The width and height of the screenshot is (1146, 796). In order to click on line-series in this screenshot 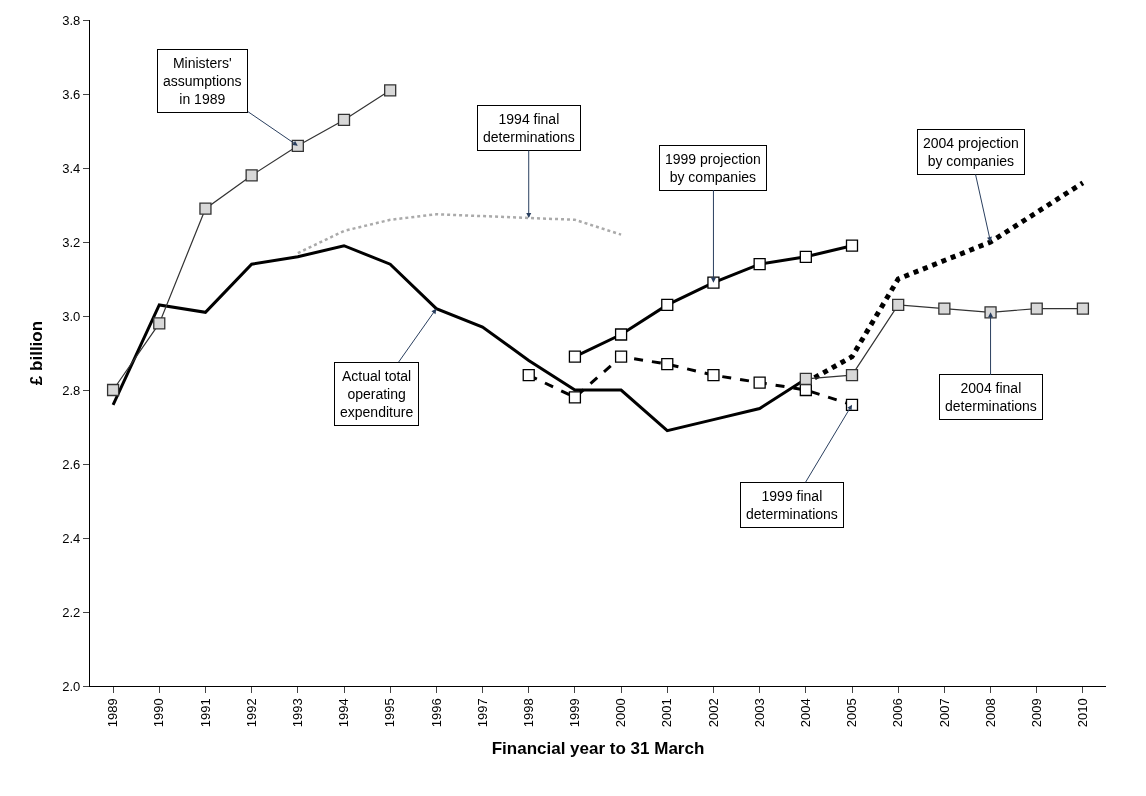, I will do `click(459, 233)`.